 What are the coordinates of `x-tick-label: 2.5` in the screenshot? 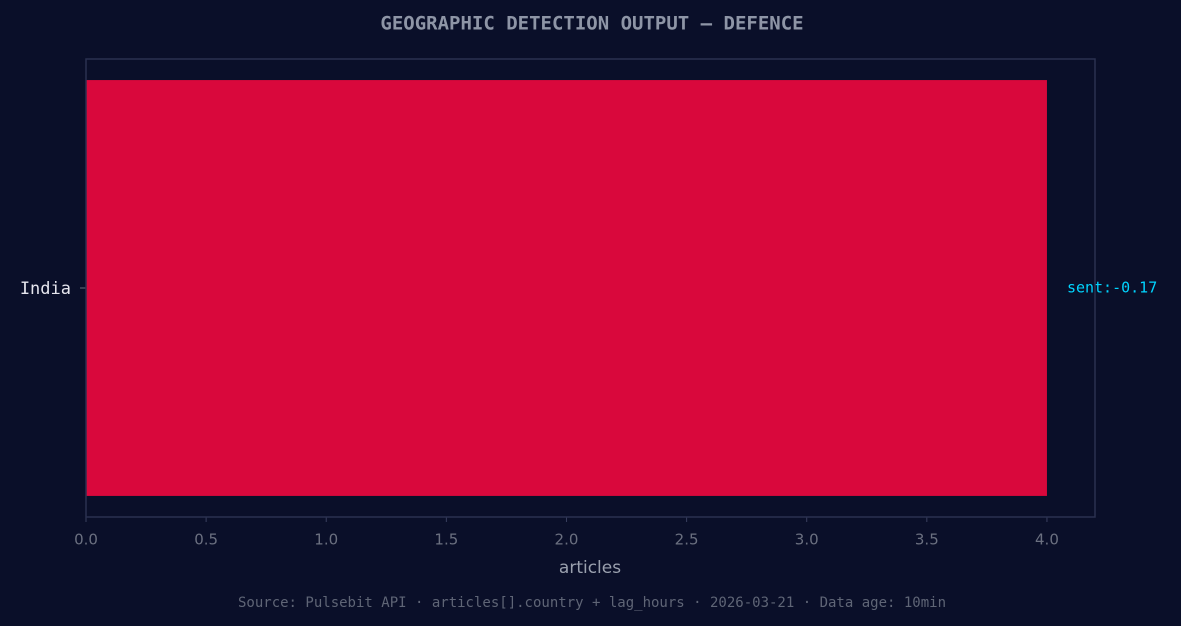 It's located at (687, 540).